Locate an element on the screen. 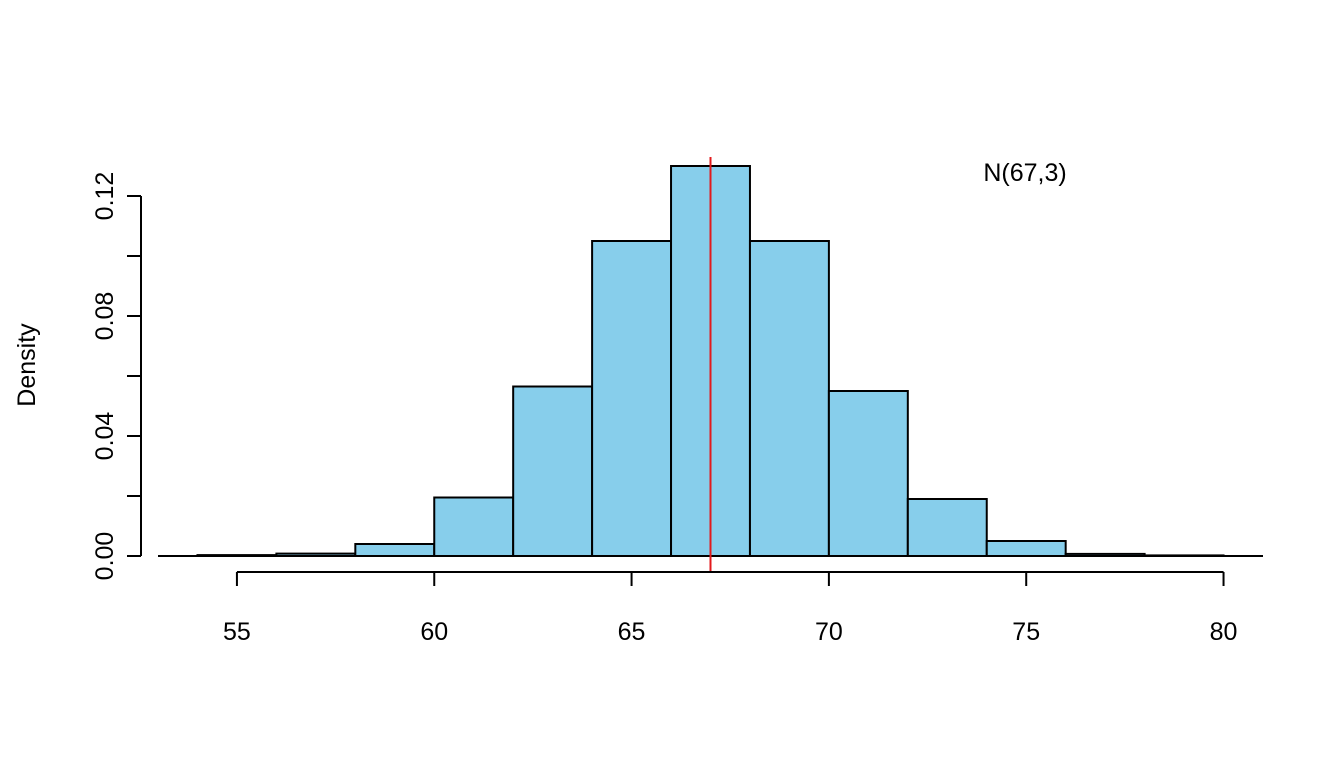  y-axis-title: Density is located at coordinates (27, 365).